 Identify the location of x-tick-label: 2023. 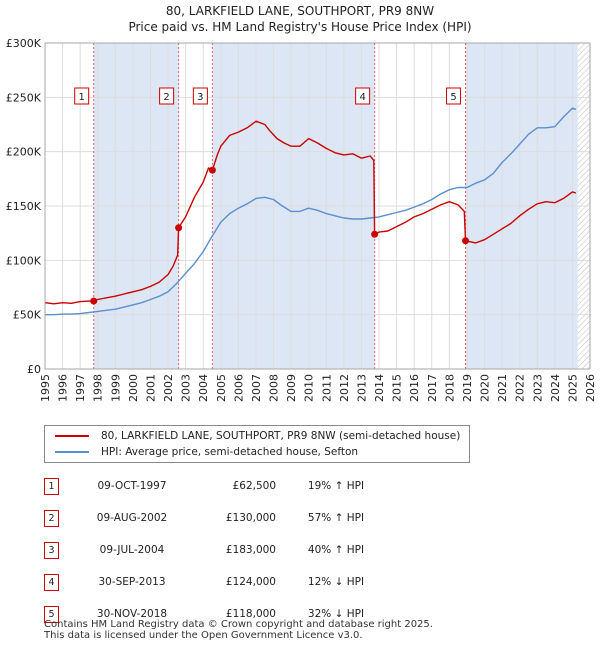
(537, 388).